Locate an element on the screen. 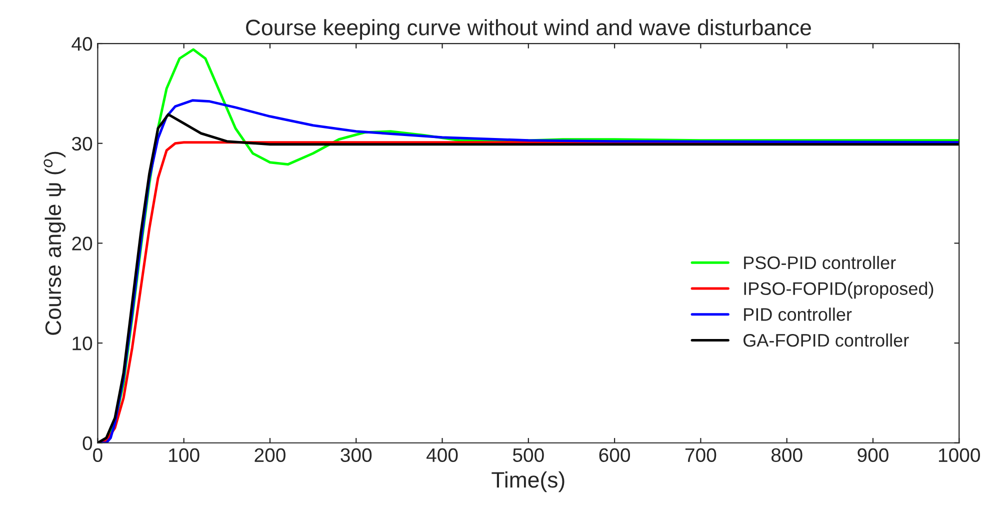 This screenshot has height=512, width=997. x-axis-title: Time(s) is located at coordinates (528, 481).